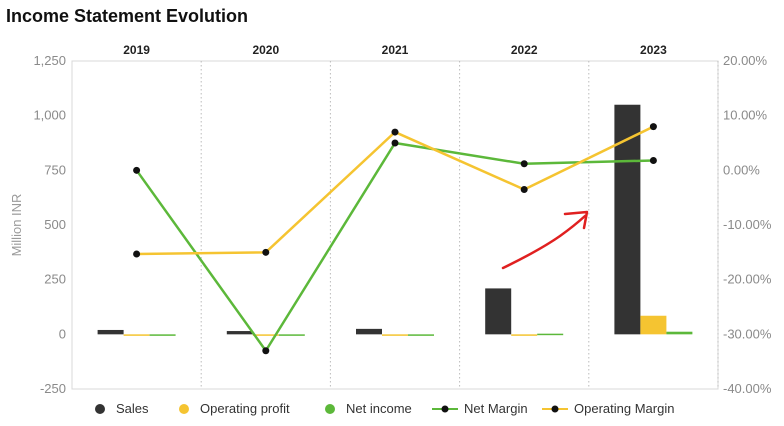 This screenshot has width=784, height=426. I want to click on legend-label-net-income: Net income, so click(379, 408).